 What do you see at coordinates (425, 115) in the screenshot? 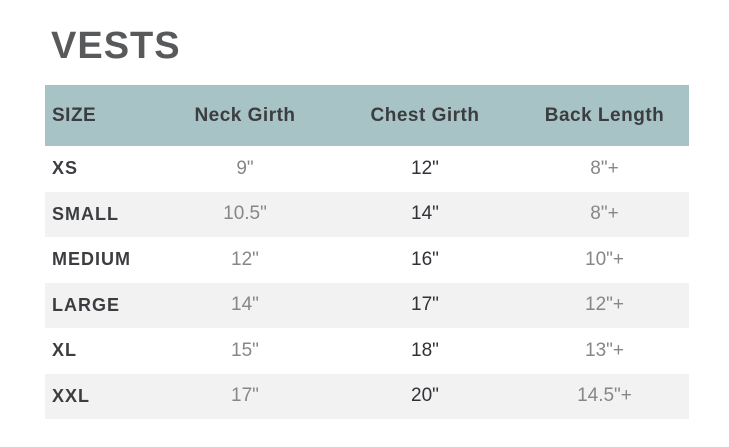
I see `header-cell-chest-girth: Chest Girth` at bounding box center [425, 115].